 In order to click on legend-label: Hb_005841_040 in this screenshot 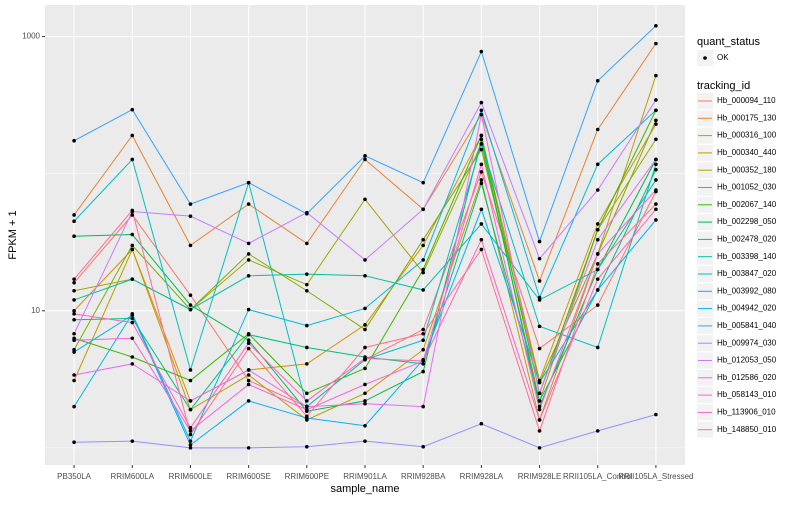, I will do `click(747, 325)`.